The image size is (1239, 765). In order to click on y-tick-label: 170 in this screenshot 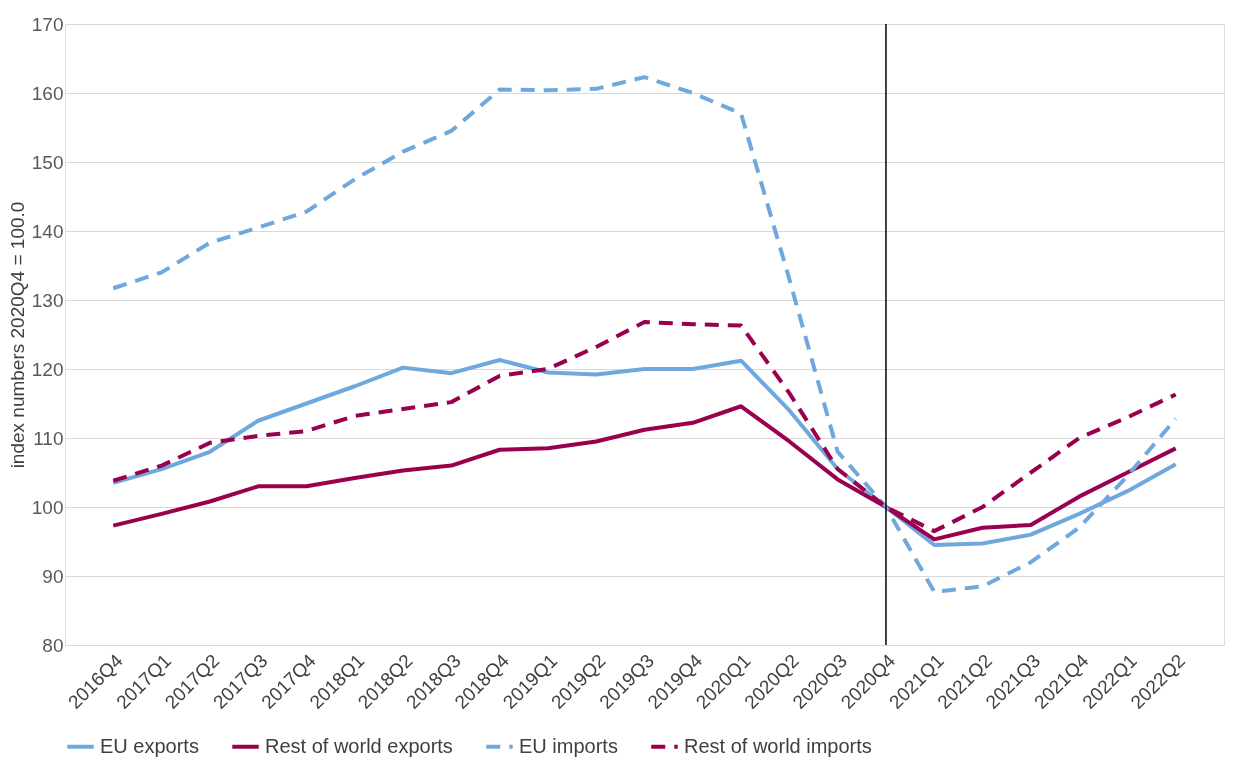, I will do `click(47, 24)`.